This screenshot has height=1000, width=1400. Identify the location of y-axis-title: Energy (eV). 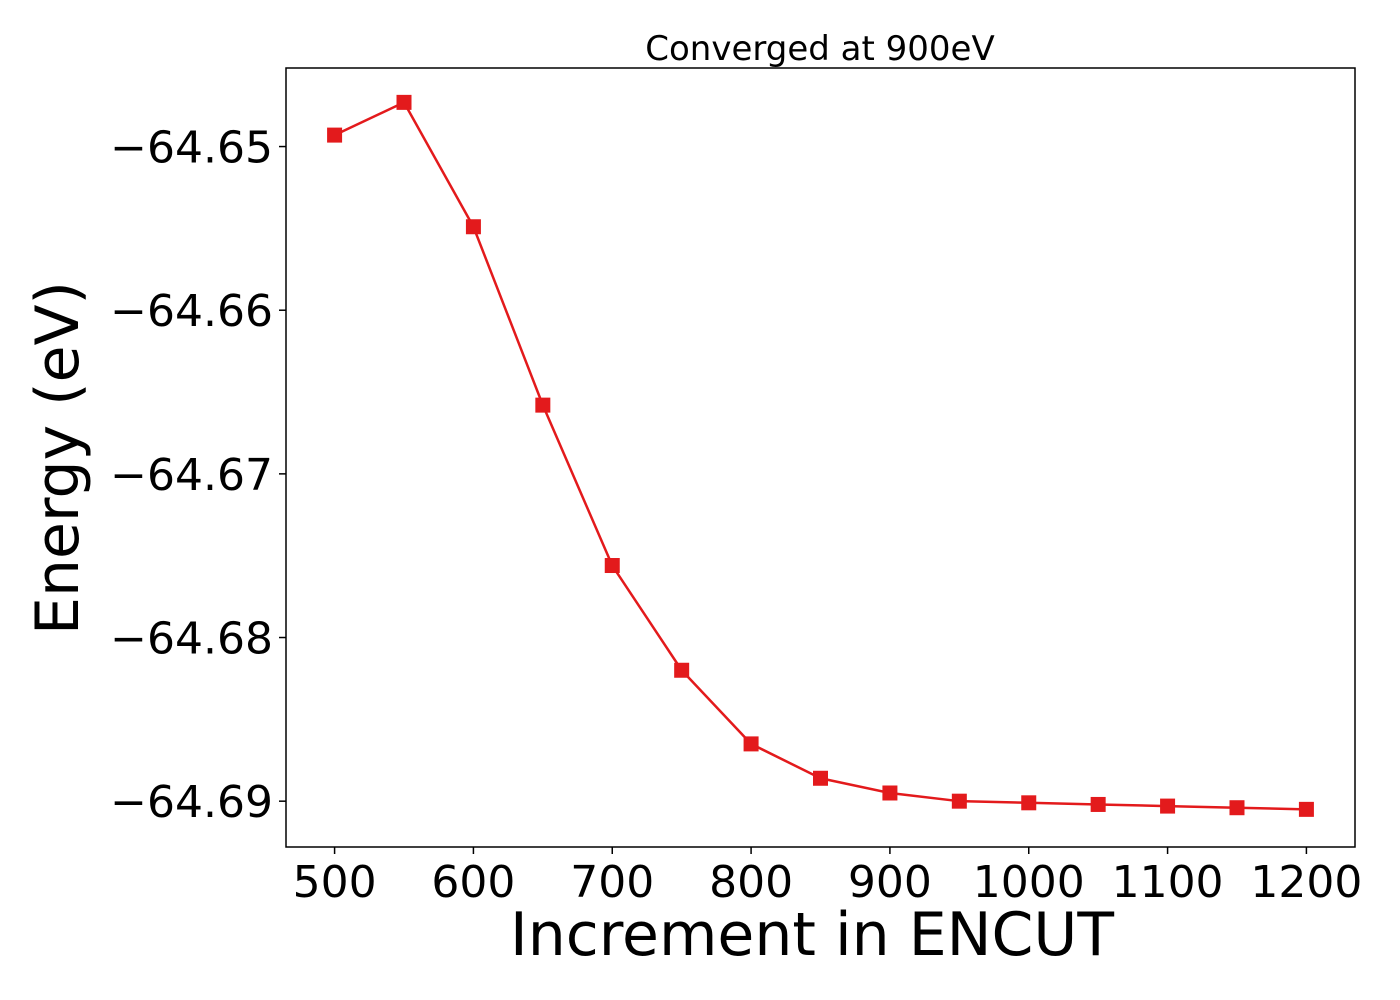
(58, 458).